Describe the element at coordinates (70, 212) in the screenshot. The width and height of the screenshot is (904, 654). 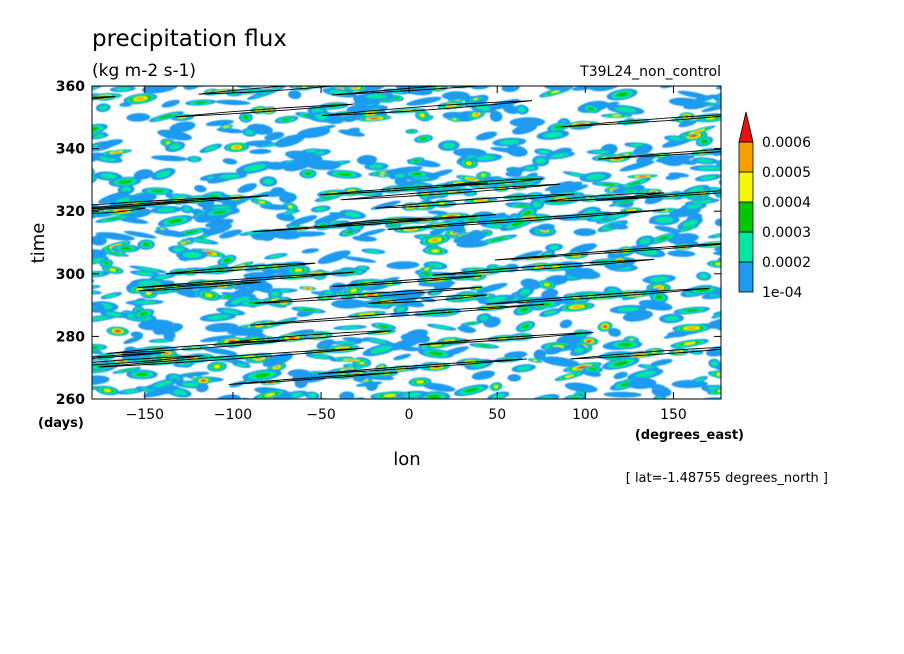
I see `y-tick-label: 320` at that location.